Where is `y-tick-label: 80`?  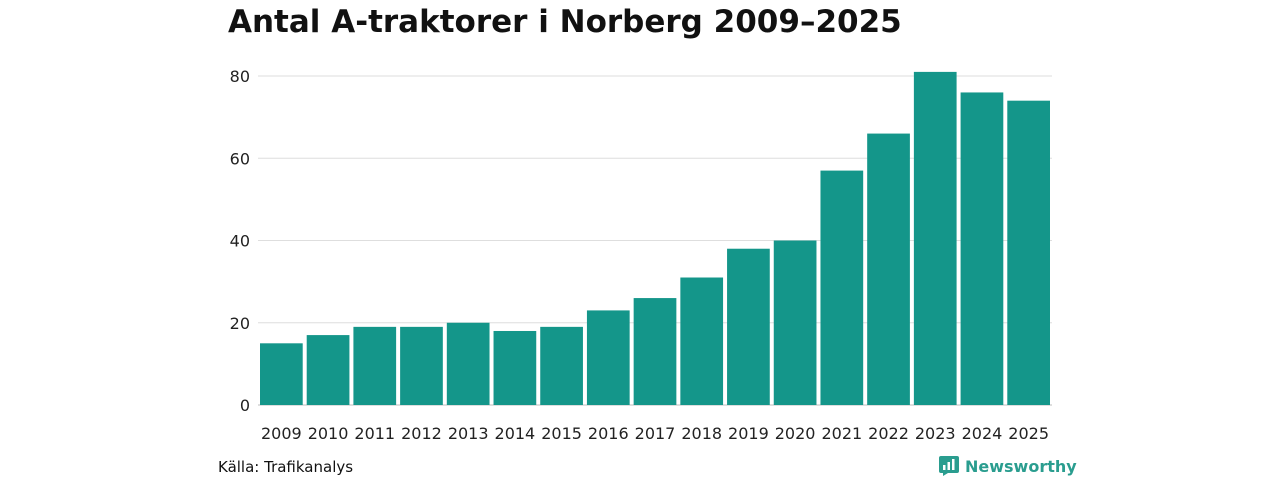
y-tick-label: 80 is located at coordinates (240, 76).